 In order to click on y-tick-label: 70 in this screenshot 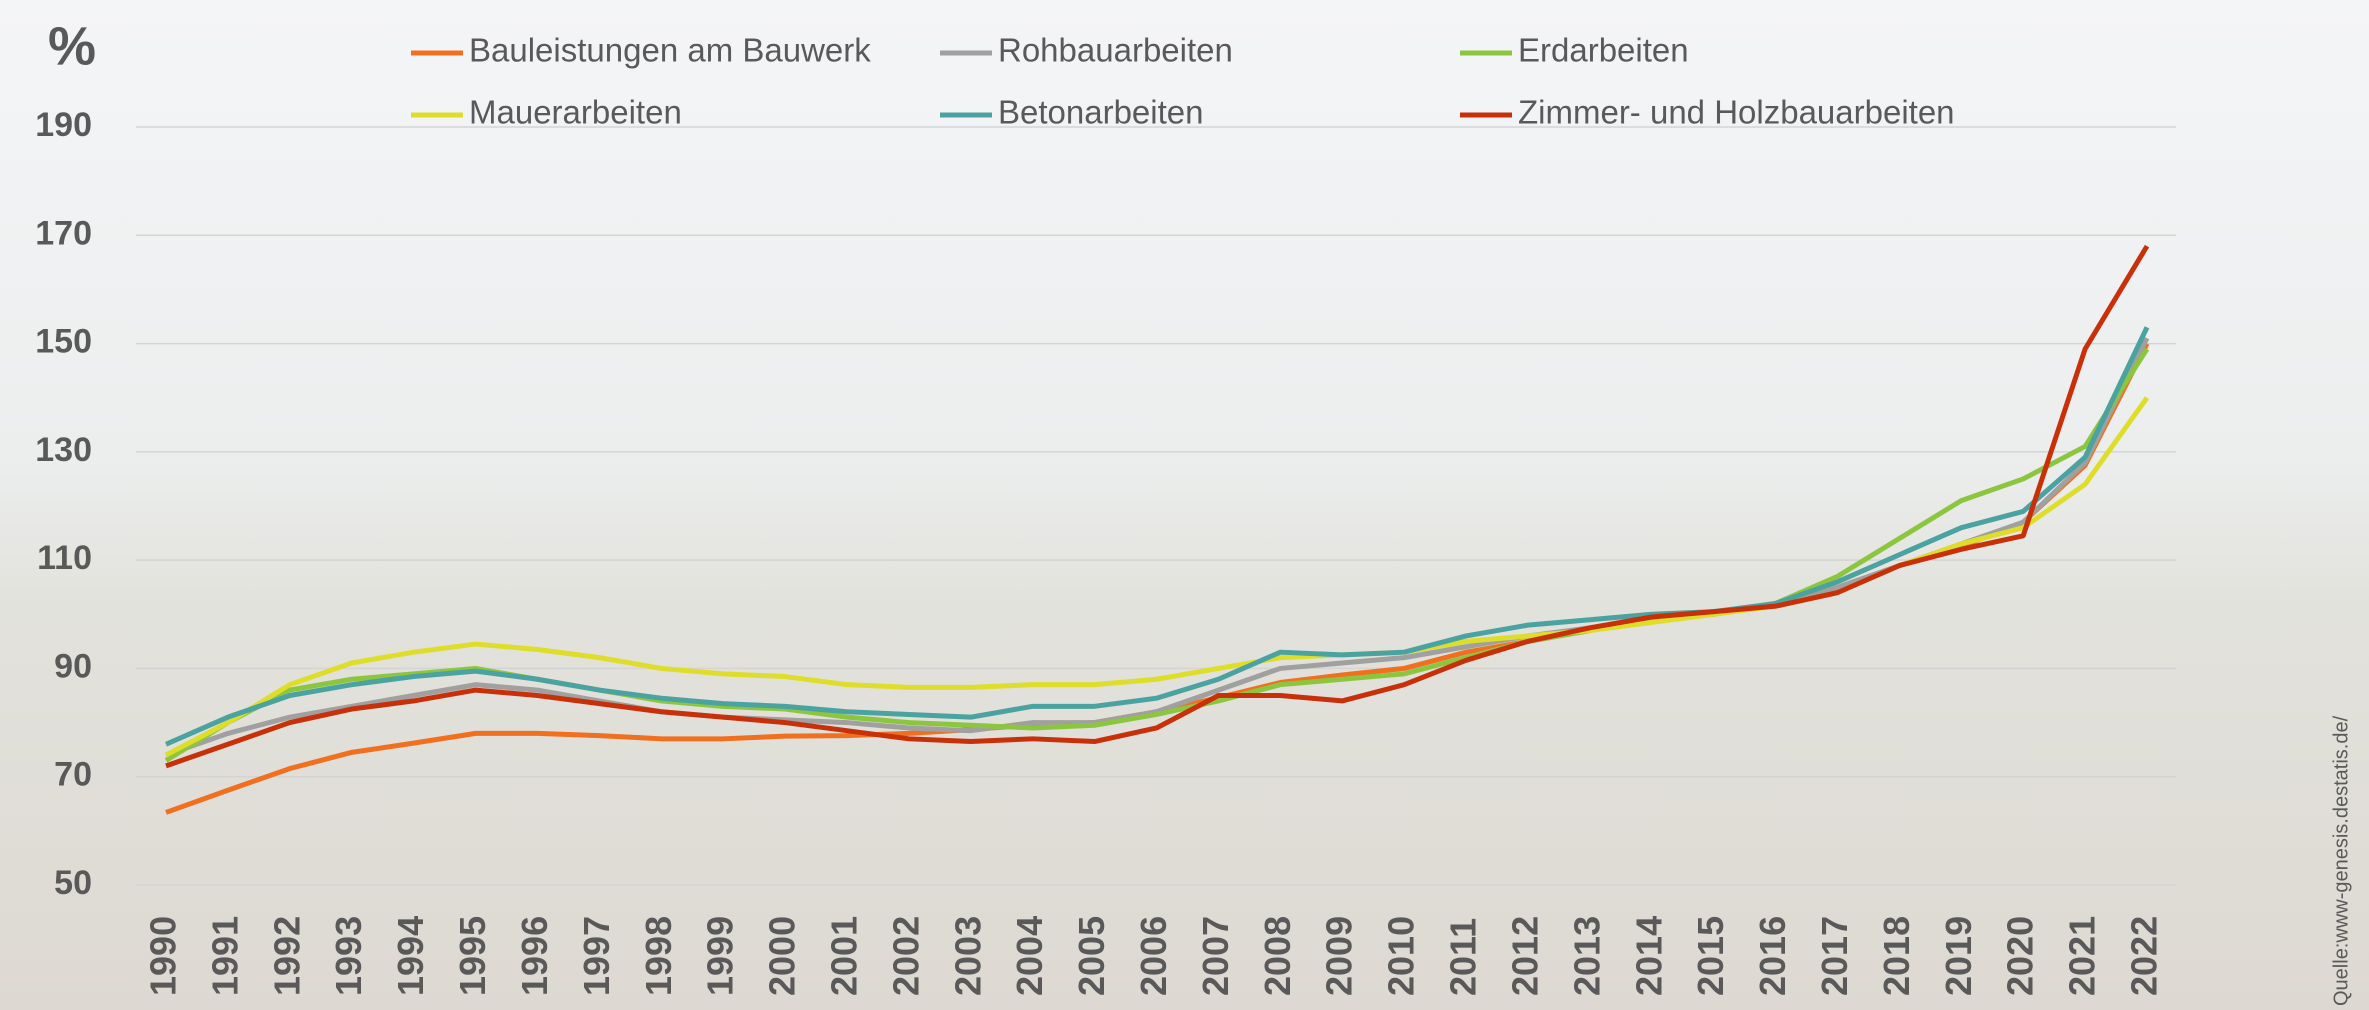, I will do `click(73, 775)`.